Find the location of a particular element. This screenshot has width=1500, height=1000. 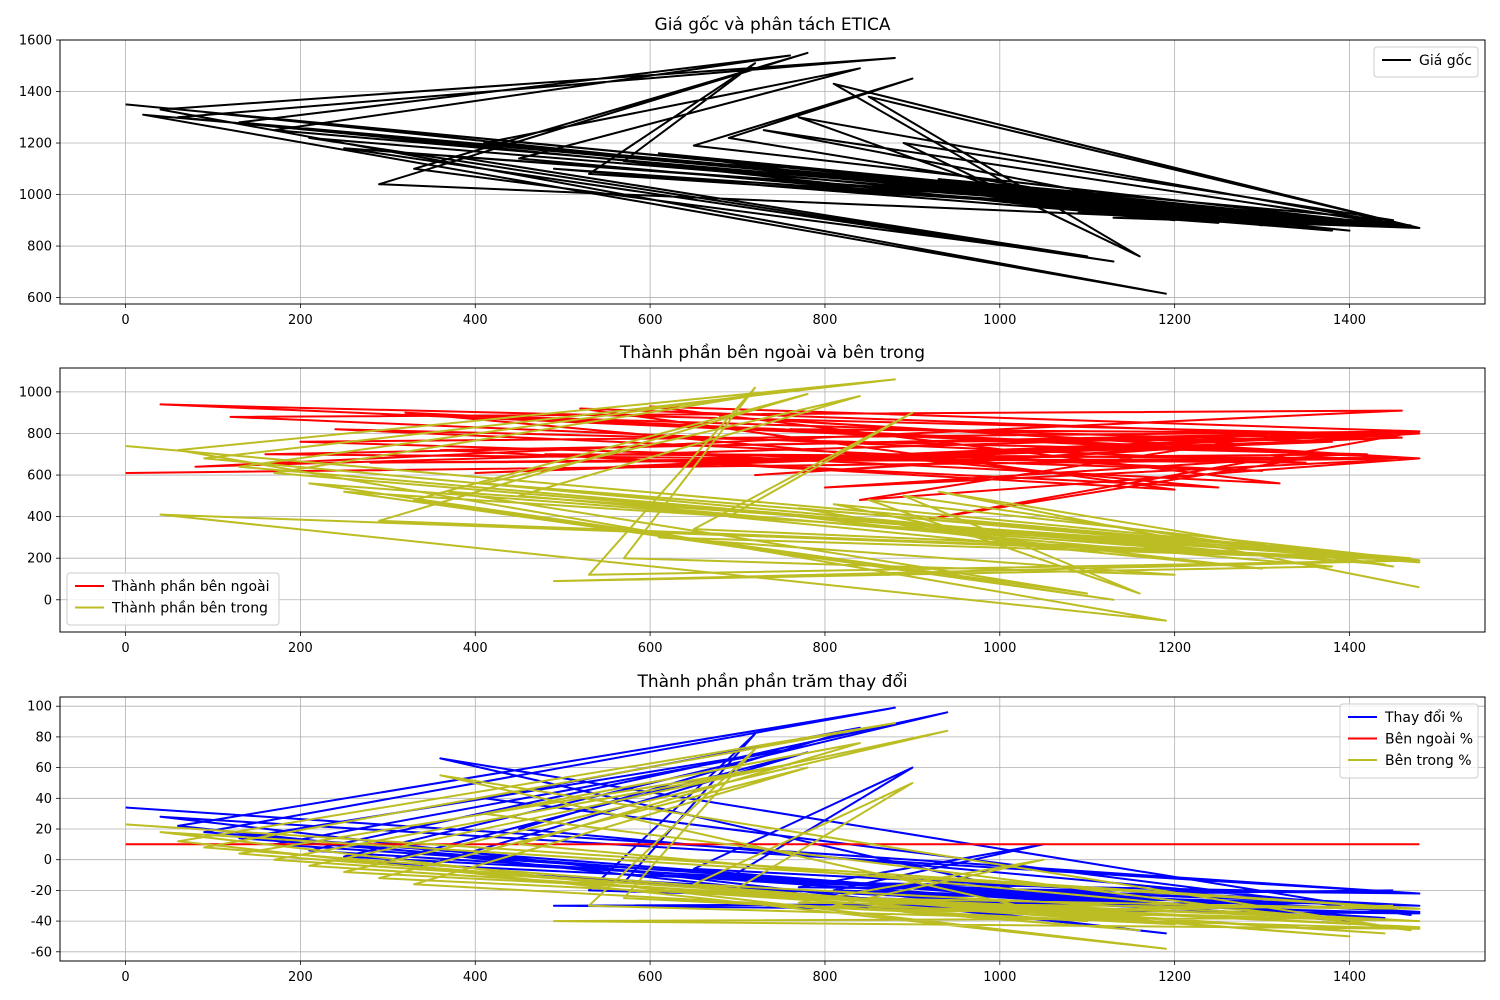

y-tick-label: 100 is located at coordinates (39, 707).